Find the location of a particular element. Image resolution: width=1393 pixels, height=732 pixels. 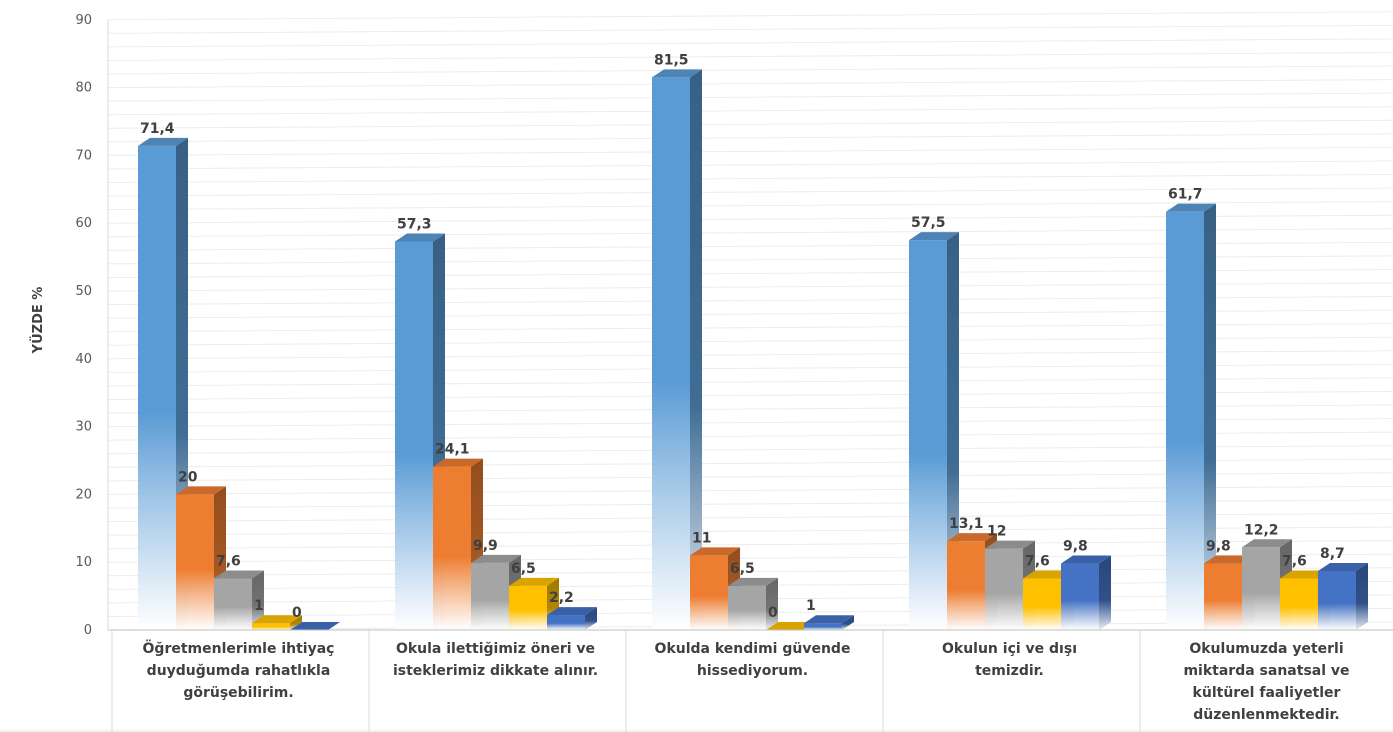

y-tick-label: 90 is located at coordinates (83, 20).